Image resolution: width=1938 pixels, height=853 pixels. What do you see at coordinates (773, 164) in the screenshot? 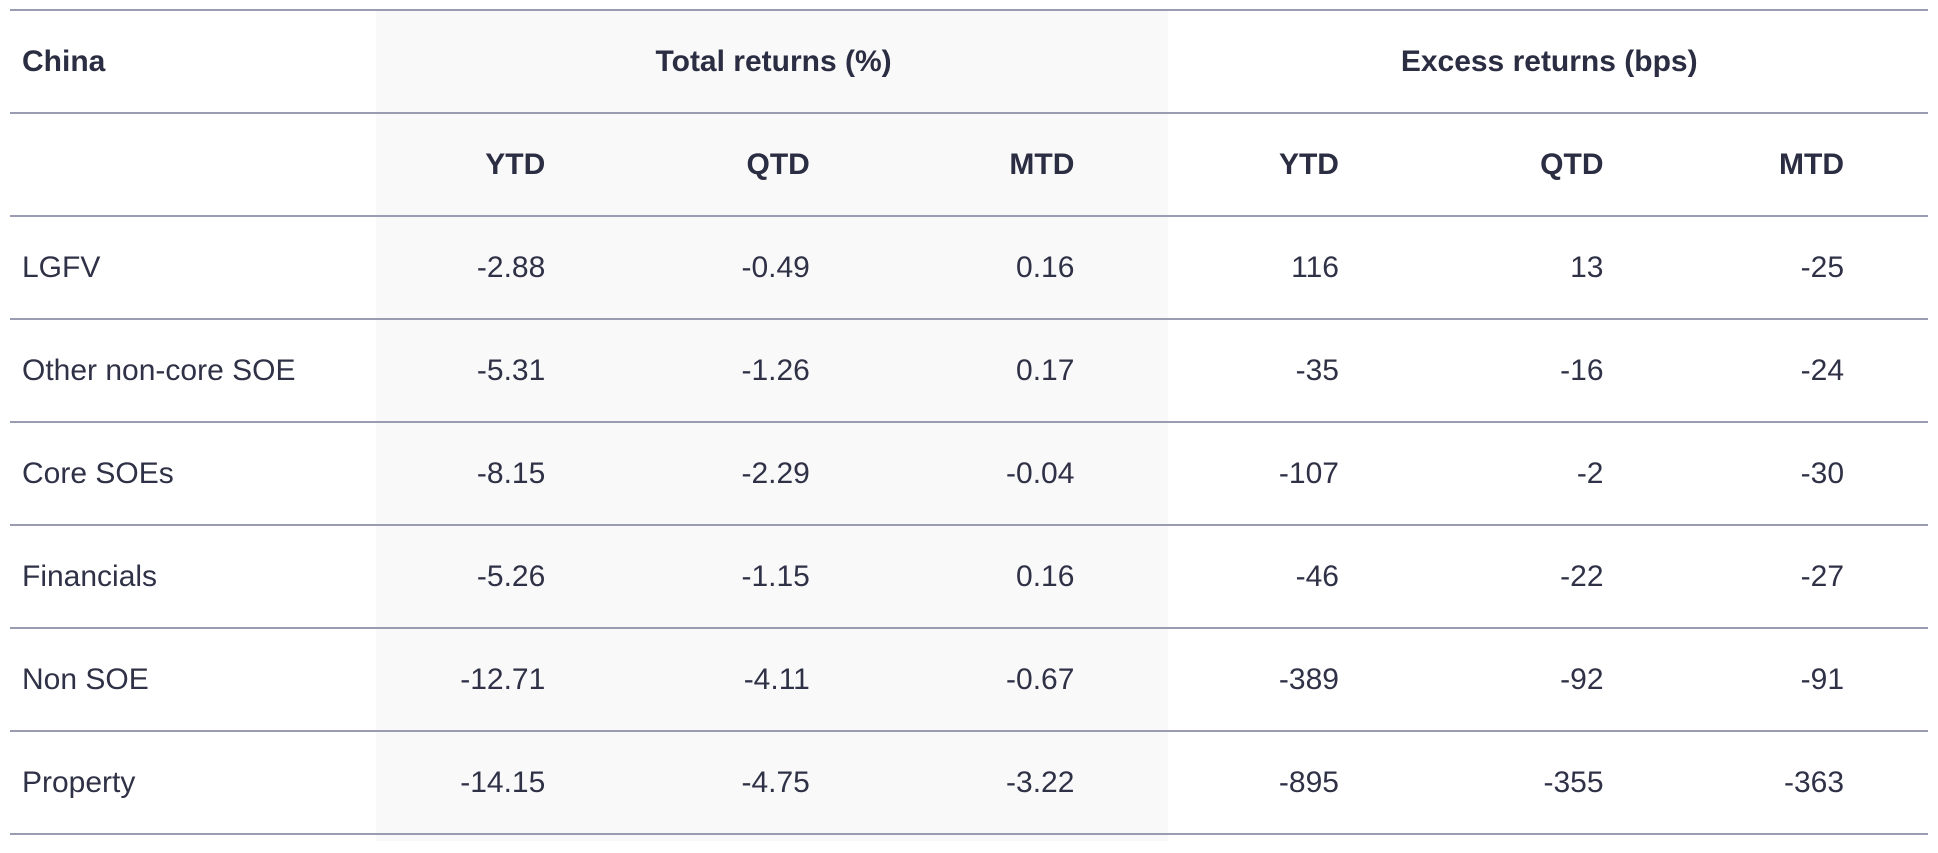
I see `sub-header-total-qtd: QTD` at bounding box center [773, 164].